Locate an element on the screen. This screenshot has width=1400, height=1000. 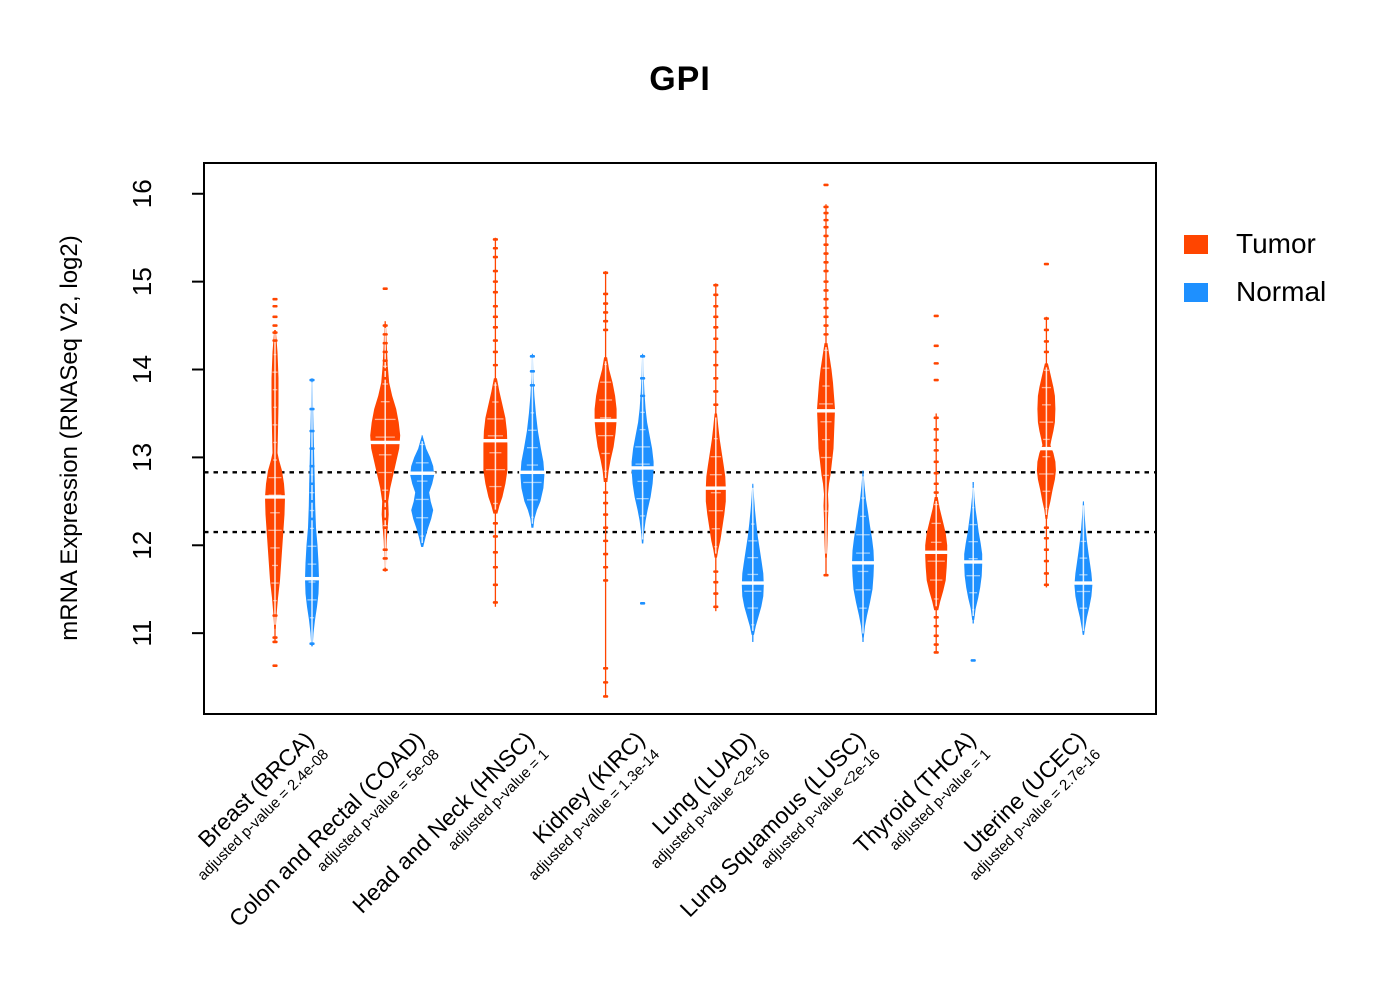
violin-thca-normal is located at coordinates (973, 572).